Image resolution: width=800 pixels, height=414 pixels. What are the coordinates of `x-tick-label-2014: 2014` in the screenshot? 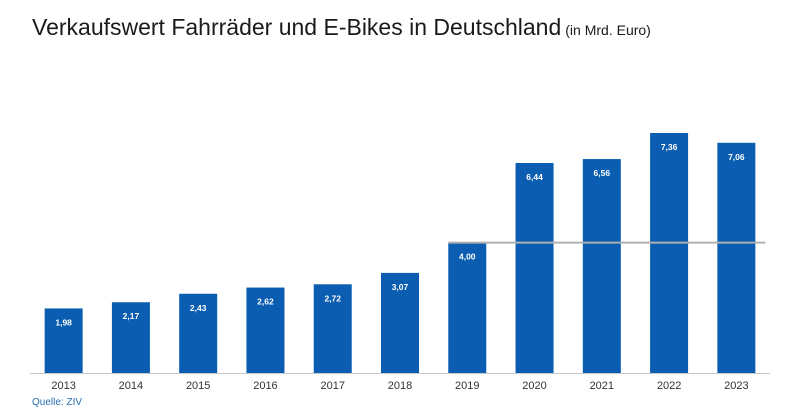 It's located at (131, 386).